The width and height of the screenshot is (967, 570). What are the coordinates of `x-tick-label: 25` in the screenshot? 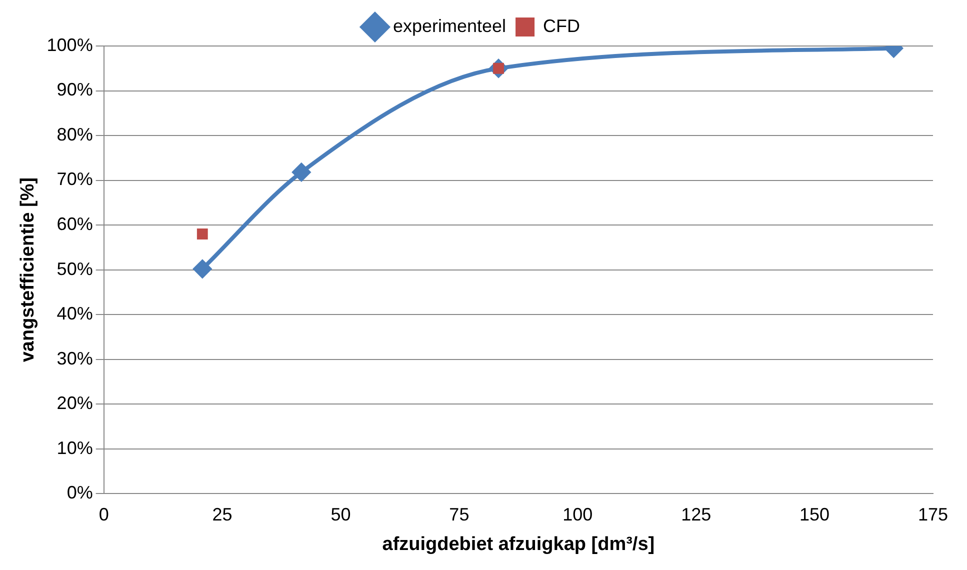 It's located at (222, 514).